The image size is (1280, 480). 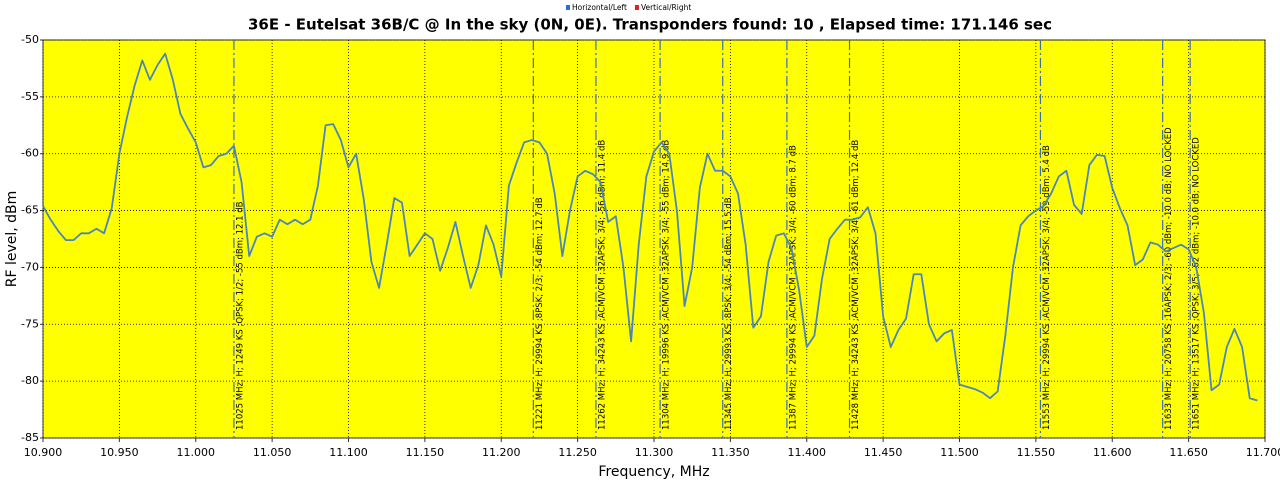 I want to click on x-tick-label: 11.100, so click(x=348, y=452).